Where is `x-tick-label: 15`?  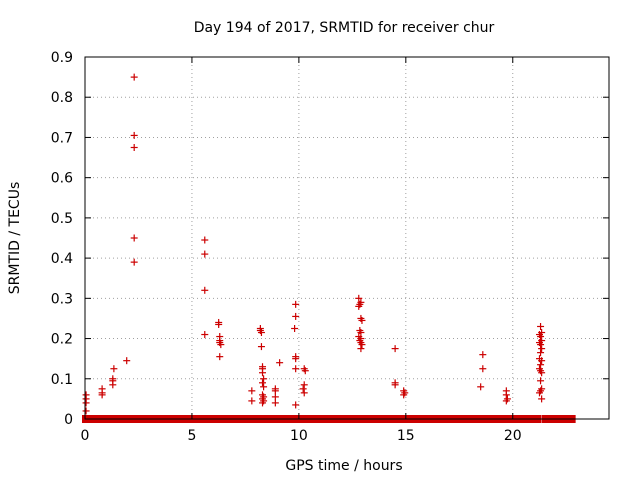 x-tick-label: 15 is located at coordinates (406, 436).